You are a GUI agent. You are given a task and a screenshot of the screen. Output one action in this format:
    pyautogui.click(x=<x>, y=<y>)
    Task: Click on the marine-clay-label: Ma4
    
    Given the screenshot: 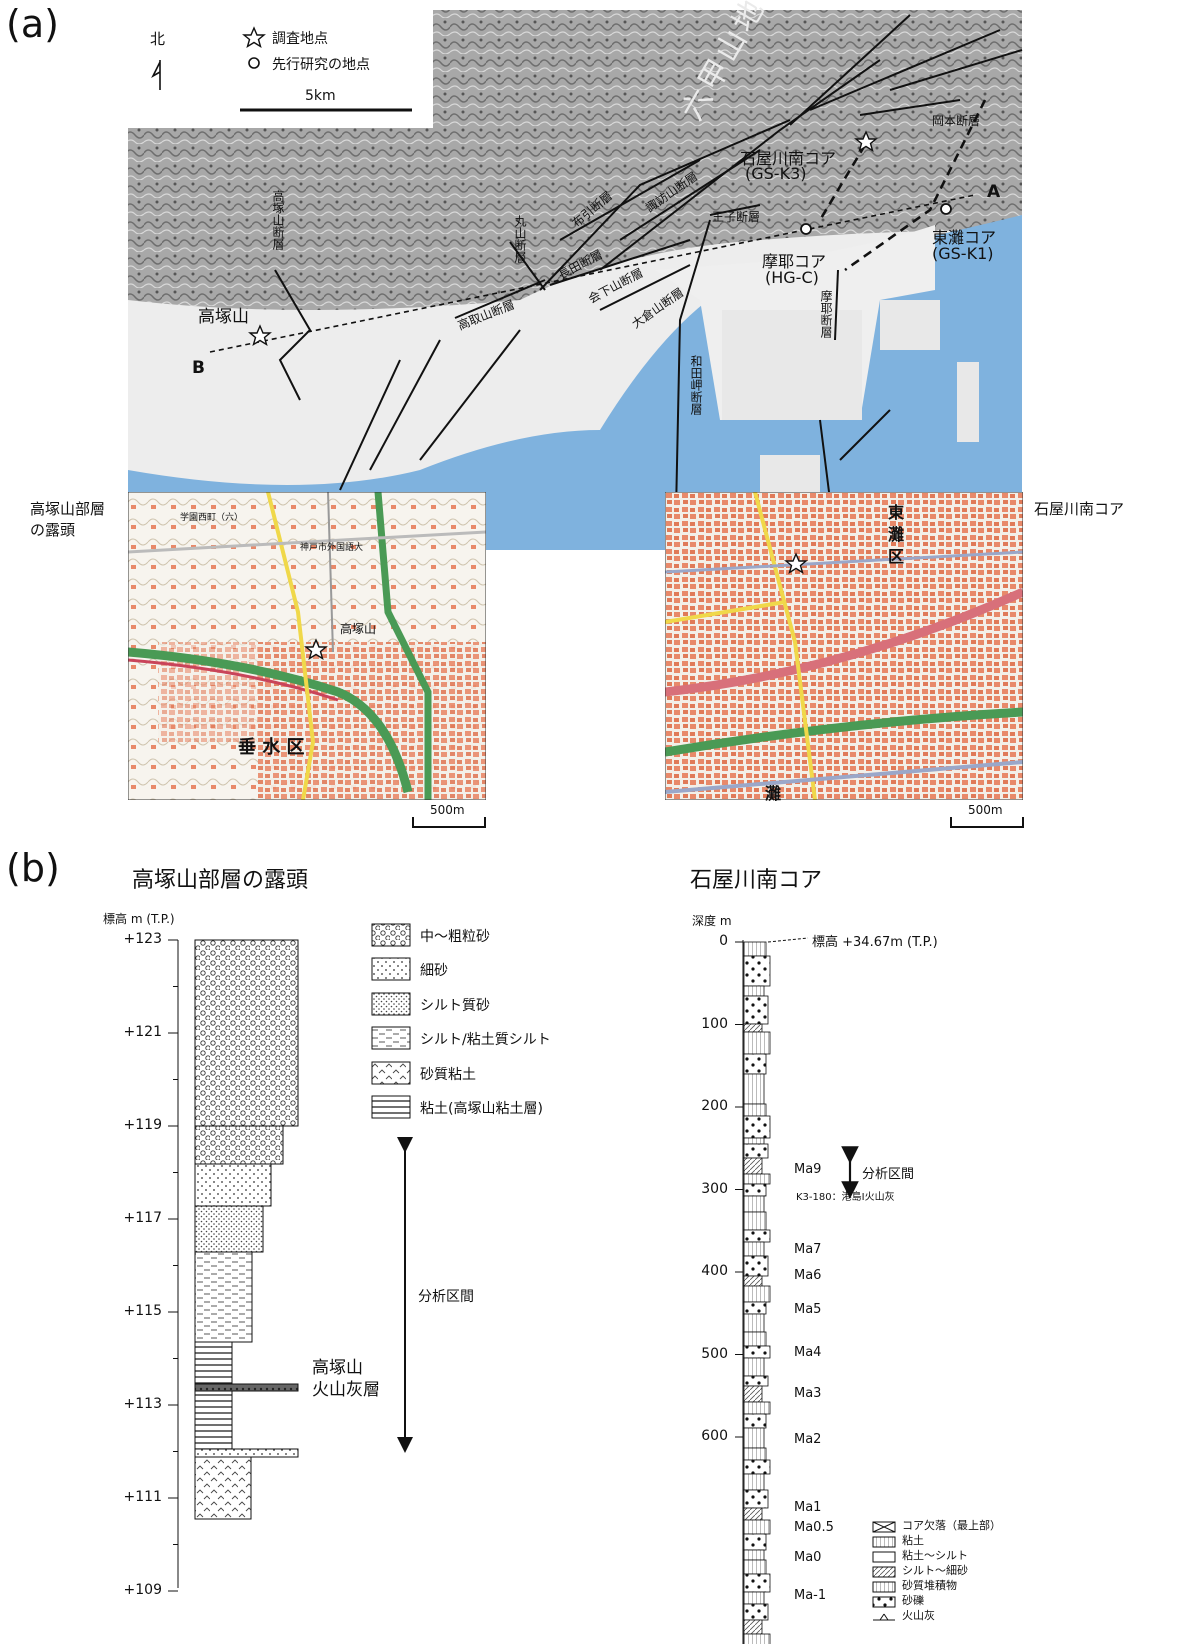 What is the action you would take?
    pyautogui.click(x=808, y=1352)
    